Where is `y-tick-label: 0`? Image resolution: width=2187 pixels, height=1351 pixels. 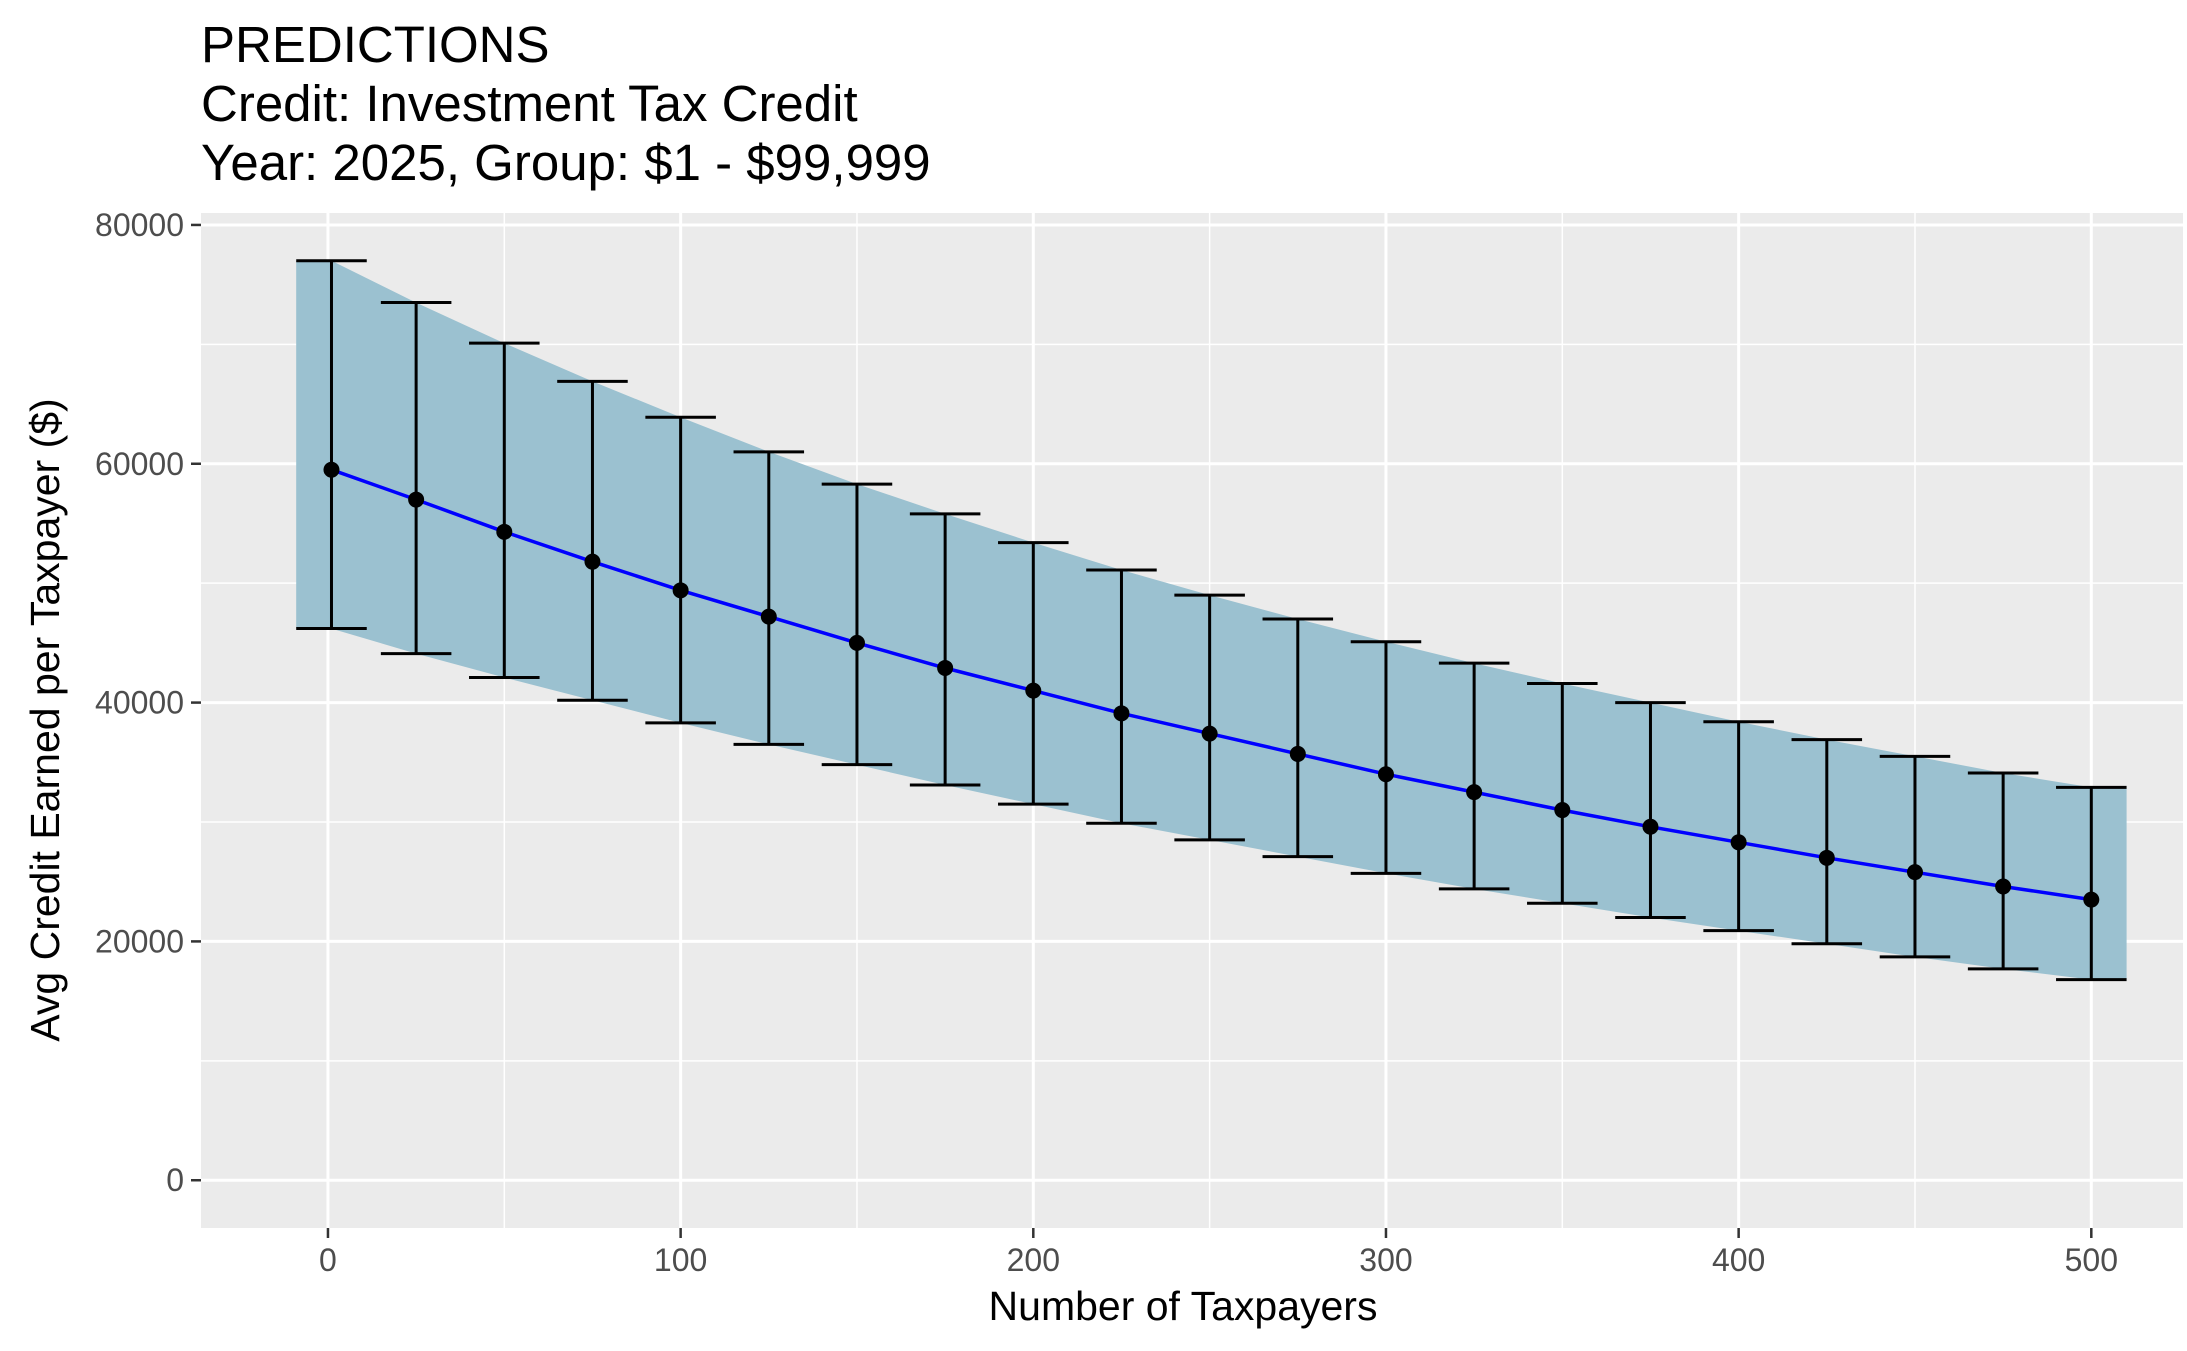 y-tick-label: 0 is located at coordinates (175, 1180).